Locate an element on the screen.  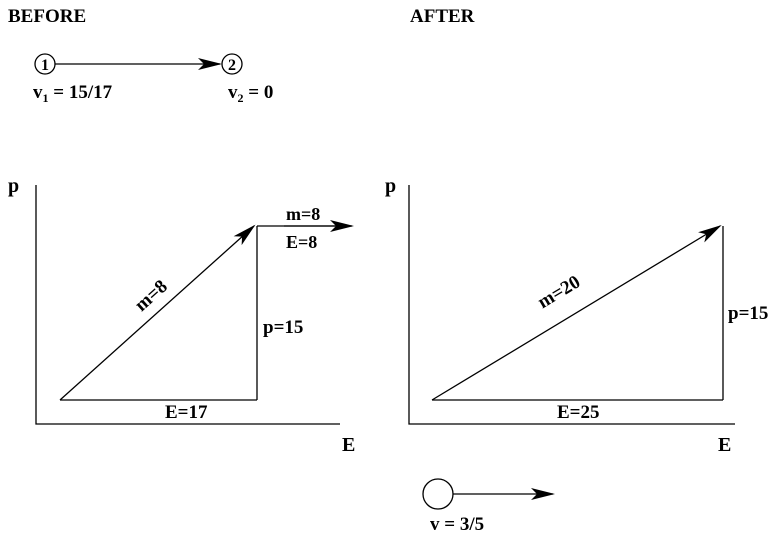
outgoing-mass-label: m=8 is located at coordinates (303, 214).